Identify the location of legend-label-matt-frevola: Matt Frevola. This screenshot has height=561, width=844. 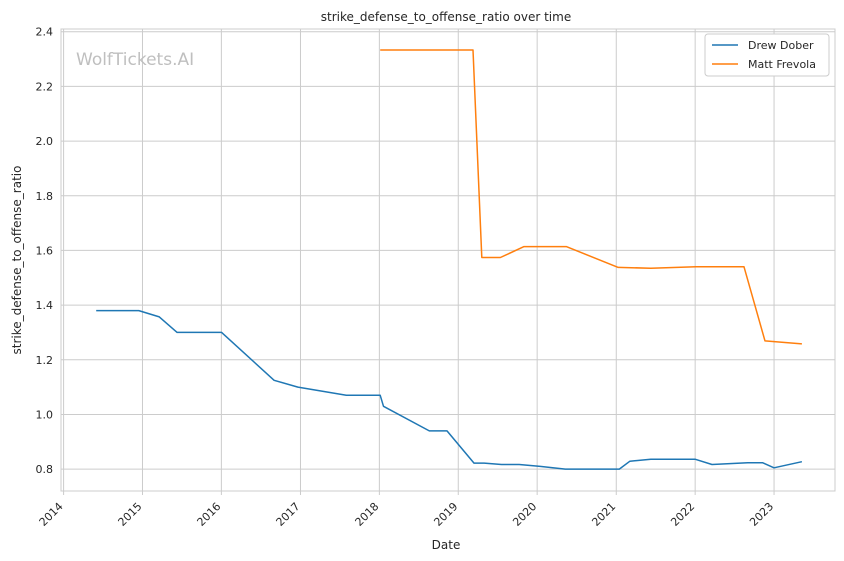
(782, 64).